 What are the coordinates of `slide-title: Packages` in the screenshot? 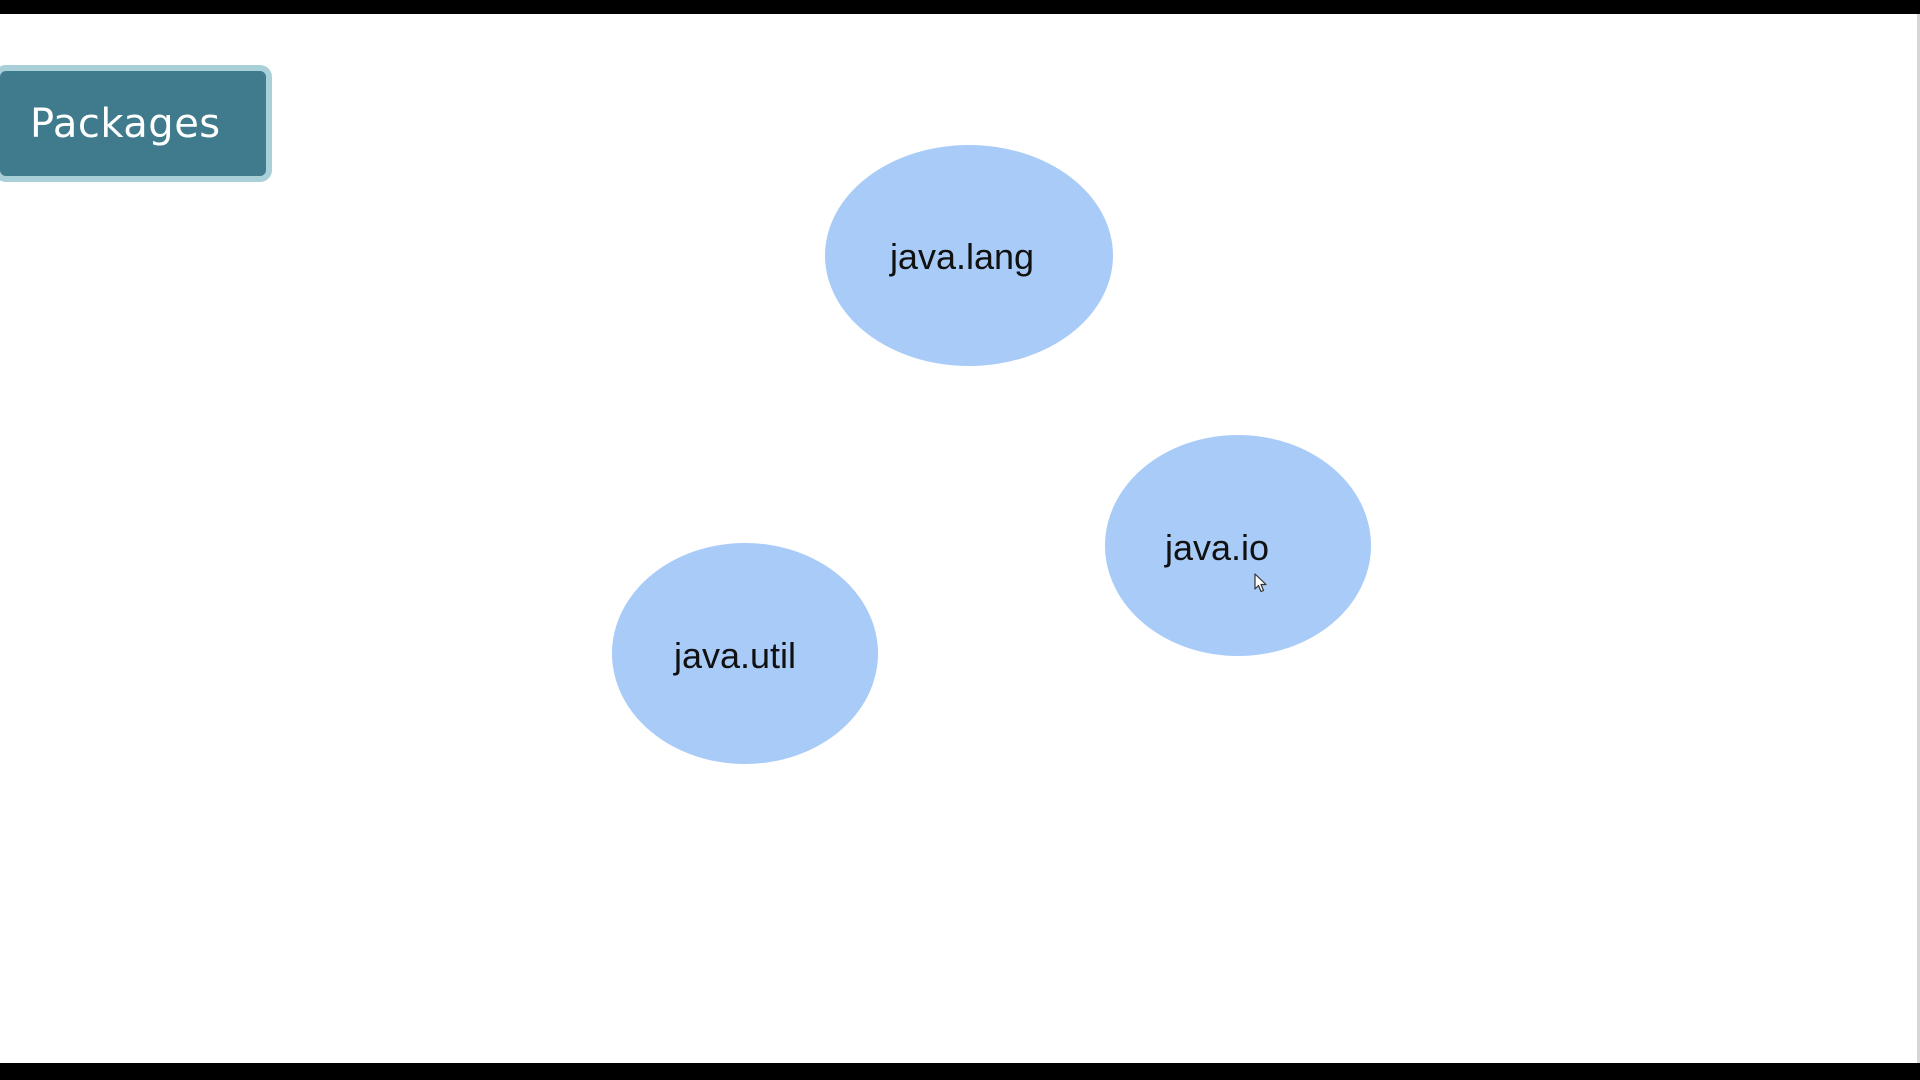 It's located at (125, 123).